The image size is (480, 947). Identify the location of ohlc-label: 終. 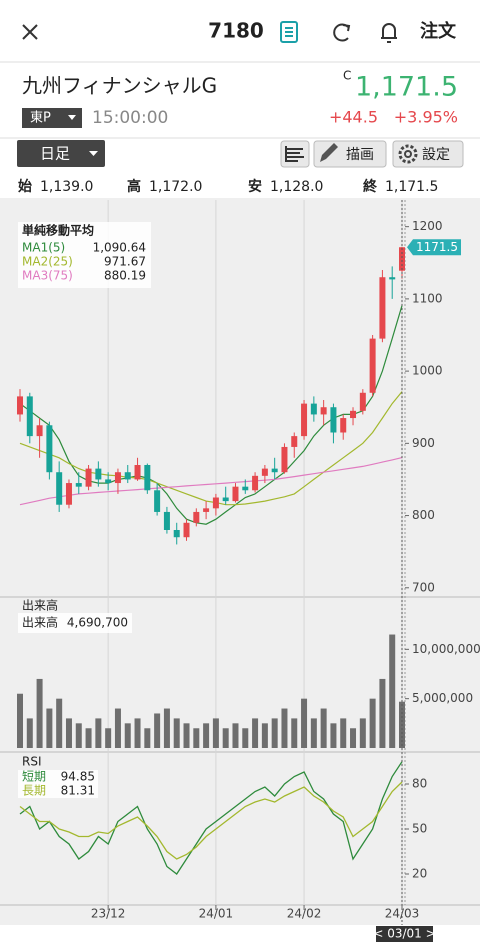
(370, 186).